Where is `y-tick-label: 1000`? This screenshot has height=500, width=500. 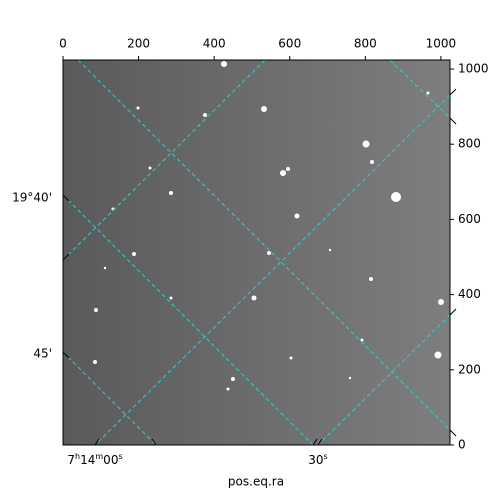
y-tick-label: 1000 is located at coordinates (473, 69).